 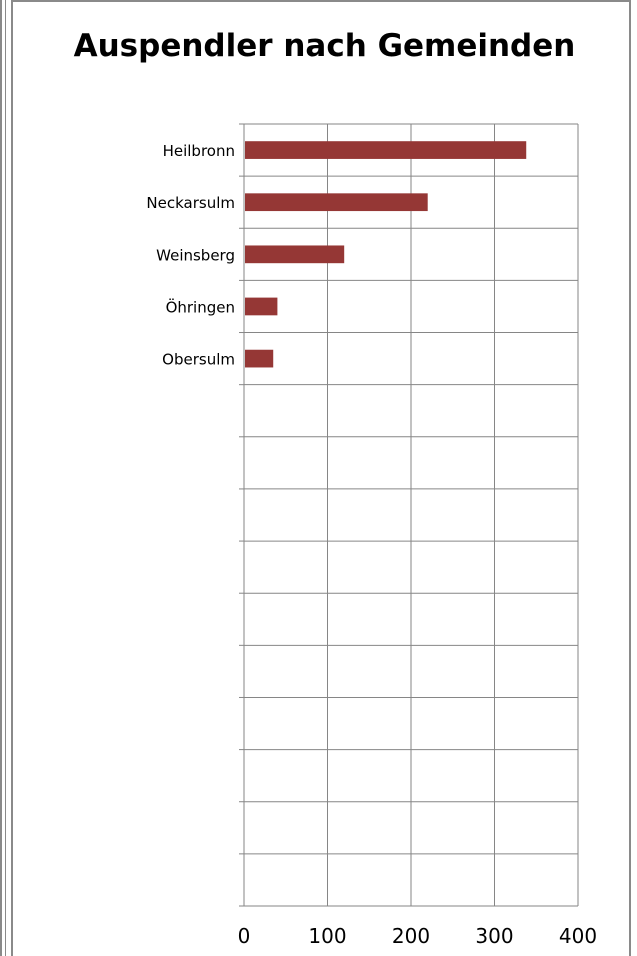 What do you see at coordinates (198, 360) in the screenshot?
I see `category-label: Obersulm` at bounding box center [198, 360].